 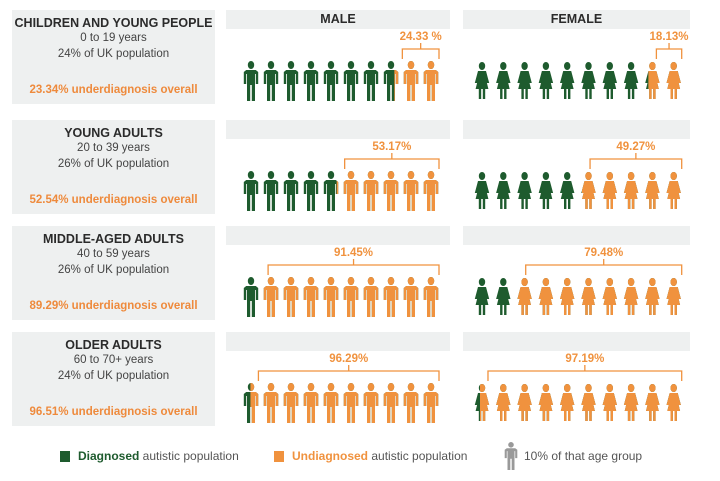 I want to click on male-header: MALE, so click(x=338, y=19).